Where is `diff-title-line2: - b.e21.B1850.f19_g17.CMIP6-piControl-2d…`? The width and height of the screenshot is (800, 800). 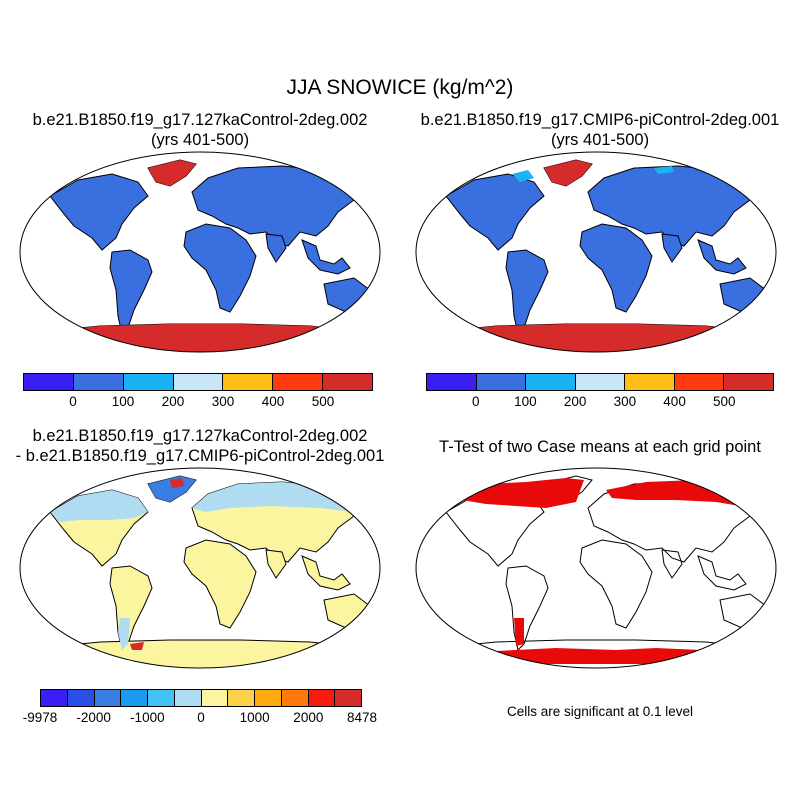 diff-title-line2: - b.e21.B1850.f19_g17.CMIP6-piControl-2d… is located at coordinates (200, 456).